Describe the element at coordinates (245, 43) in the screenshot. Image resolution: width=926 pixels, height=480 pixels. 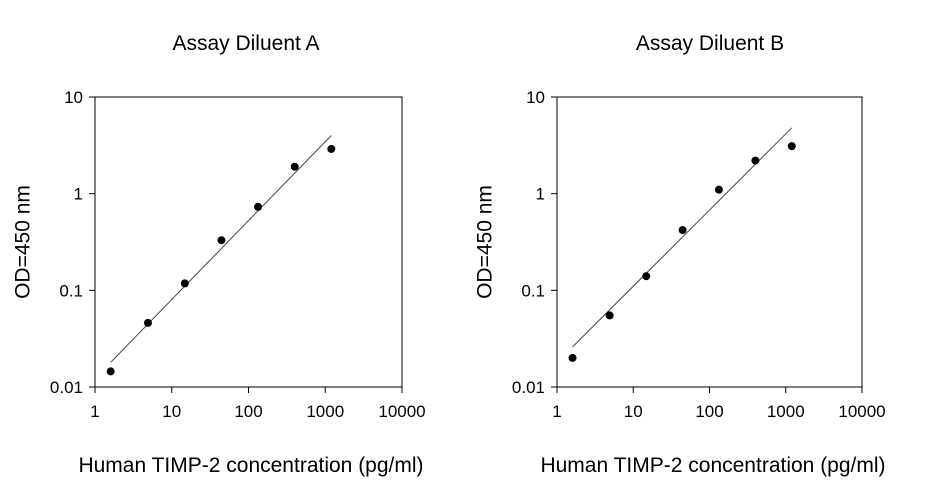
I see `chart-title: Assay Diluent A` at that location.